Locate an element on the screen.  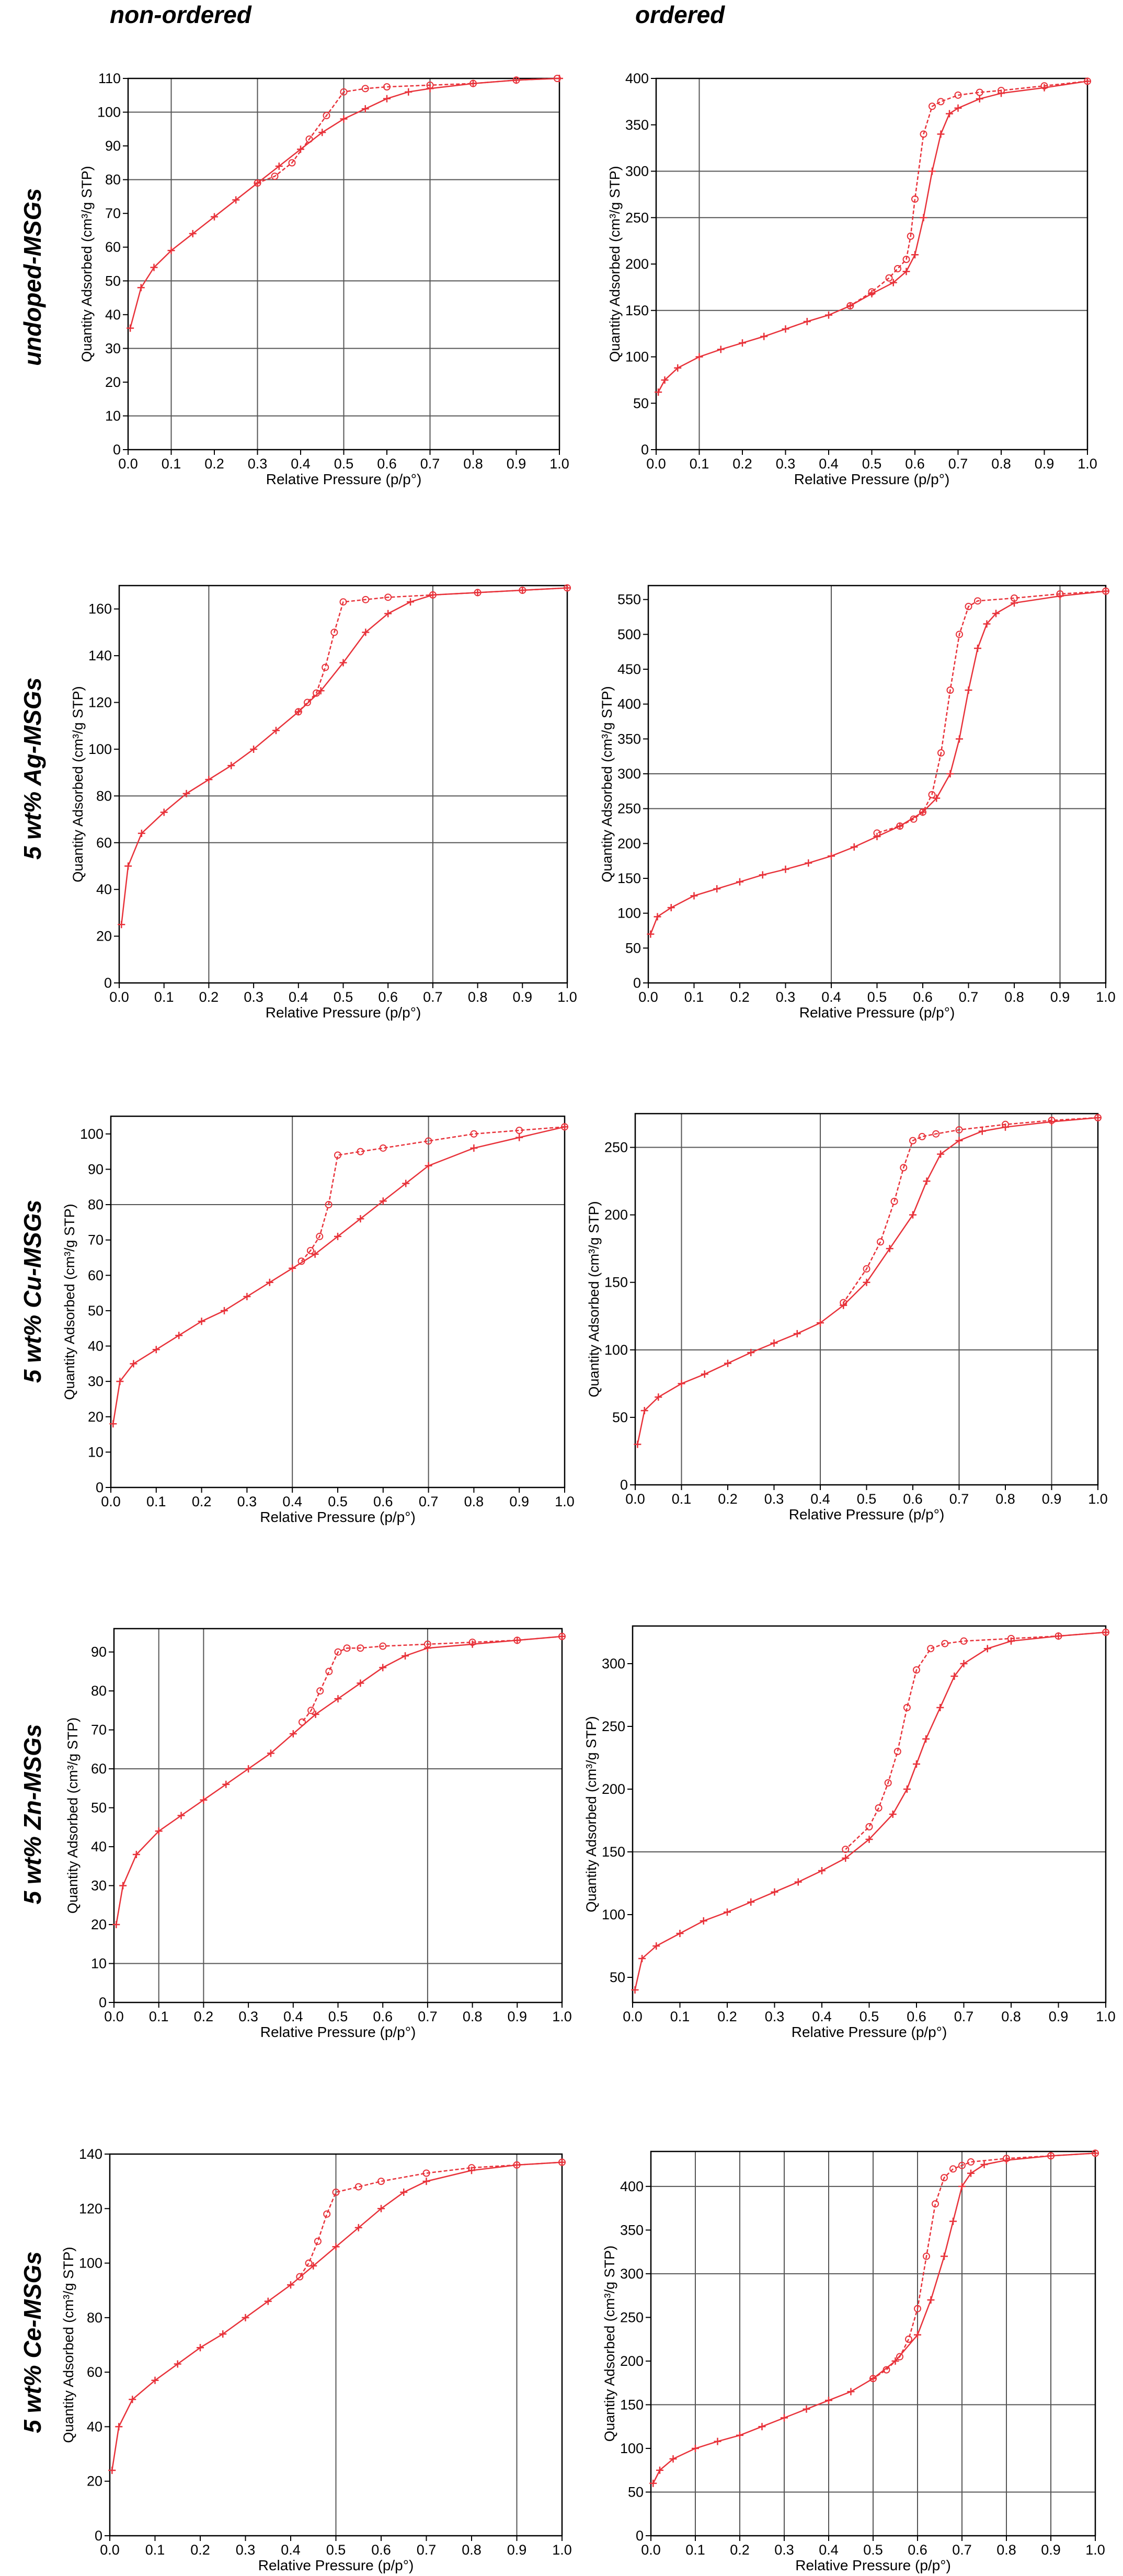
y-tick-label: 100 is located at coordinates (613, 1914).